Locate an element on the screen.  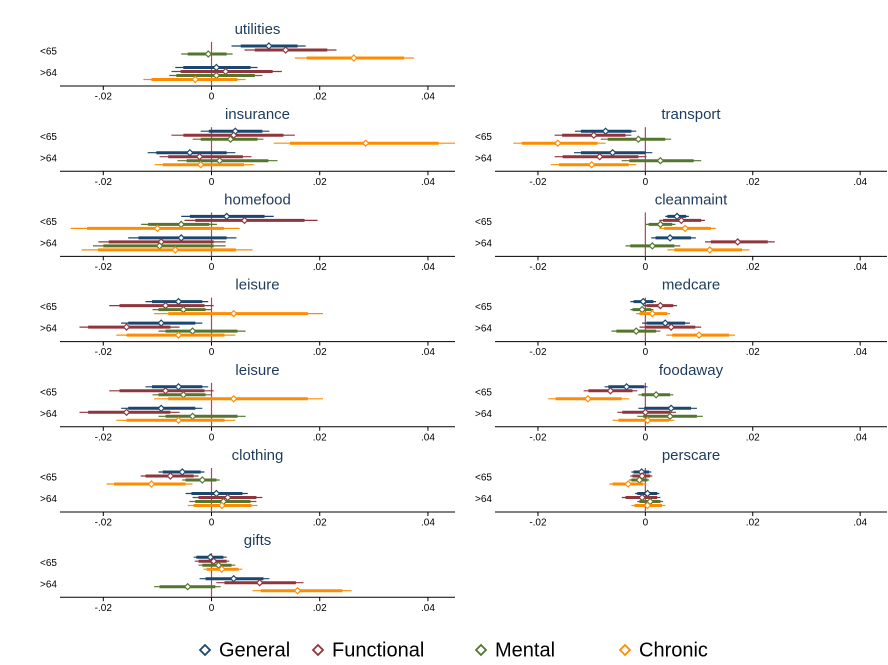
panel: gifts -.02 0 .02 .04 <65 >64 is located at coordinates (247, 573).